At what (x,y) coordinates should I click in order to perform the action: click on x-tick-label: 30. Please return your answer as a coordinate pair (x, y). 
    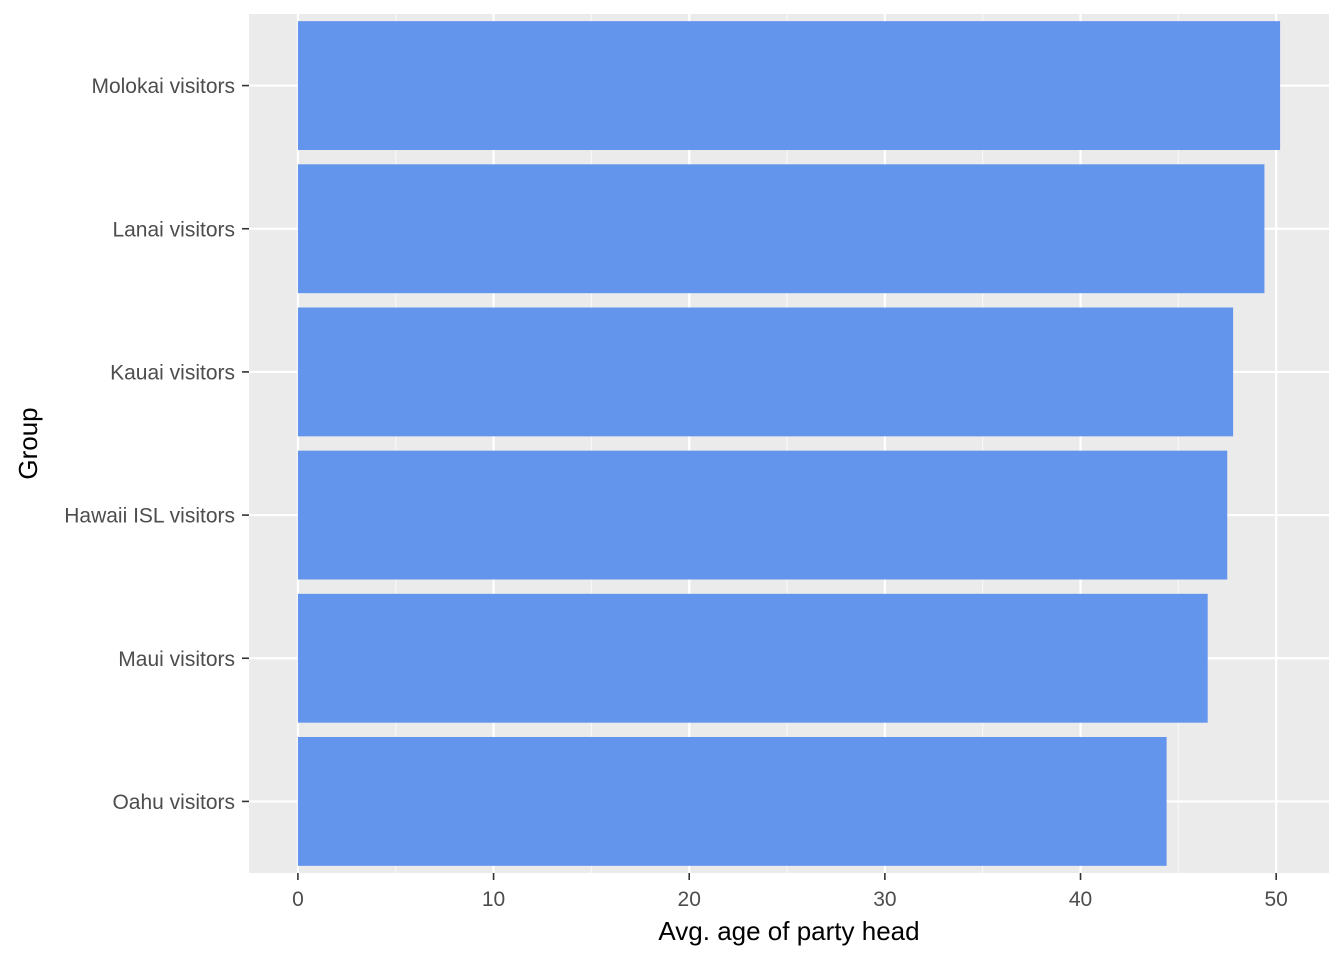
    Looking at the image, I should click on (884, 899).